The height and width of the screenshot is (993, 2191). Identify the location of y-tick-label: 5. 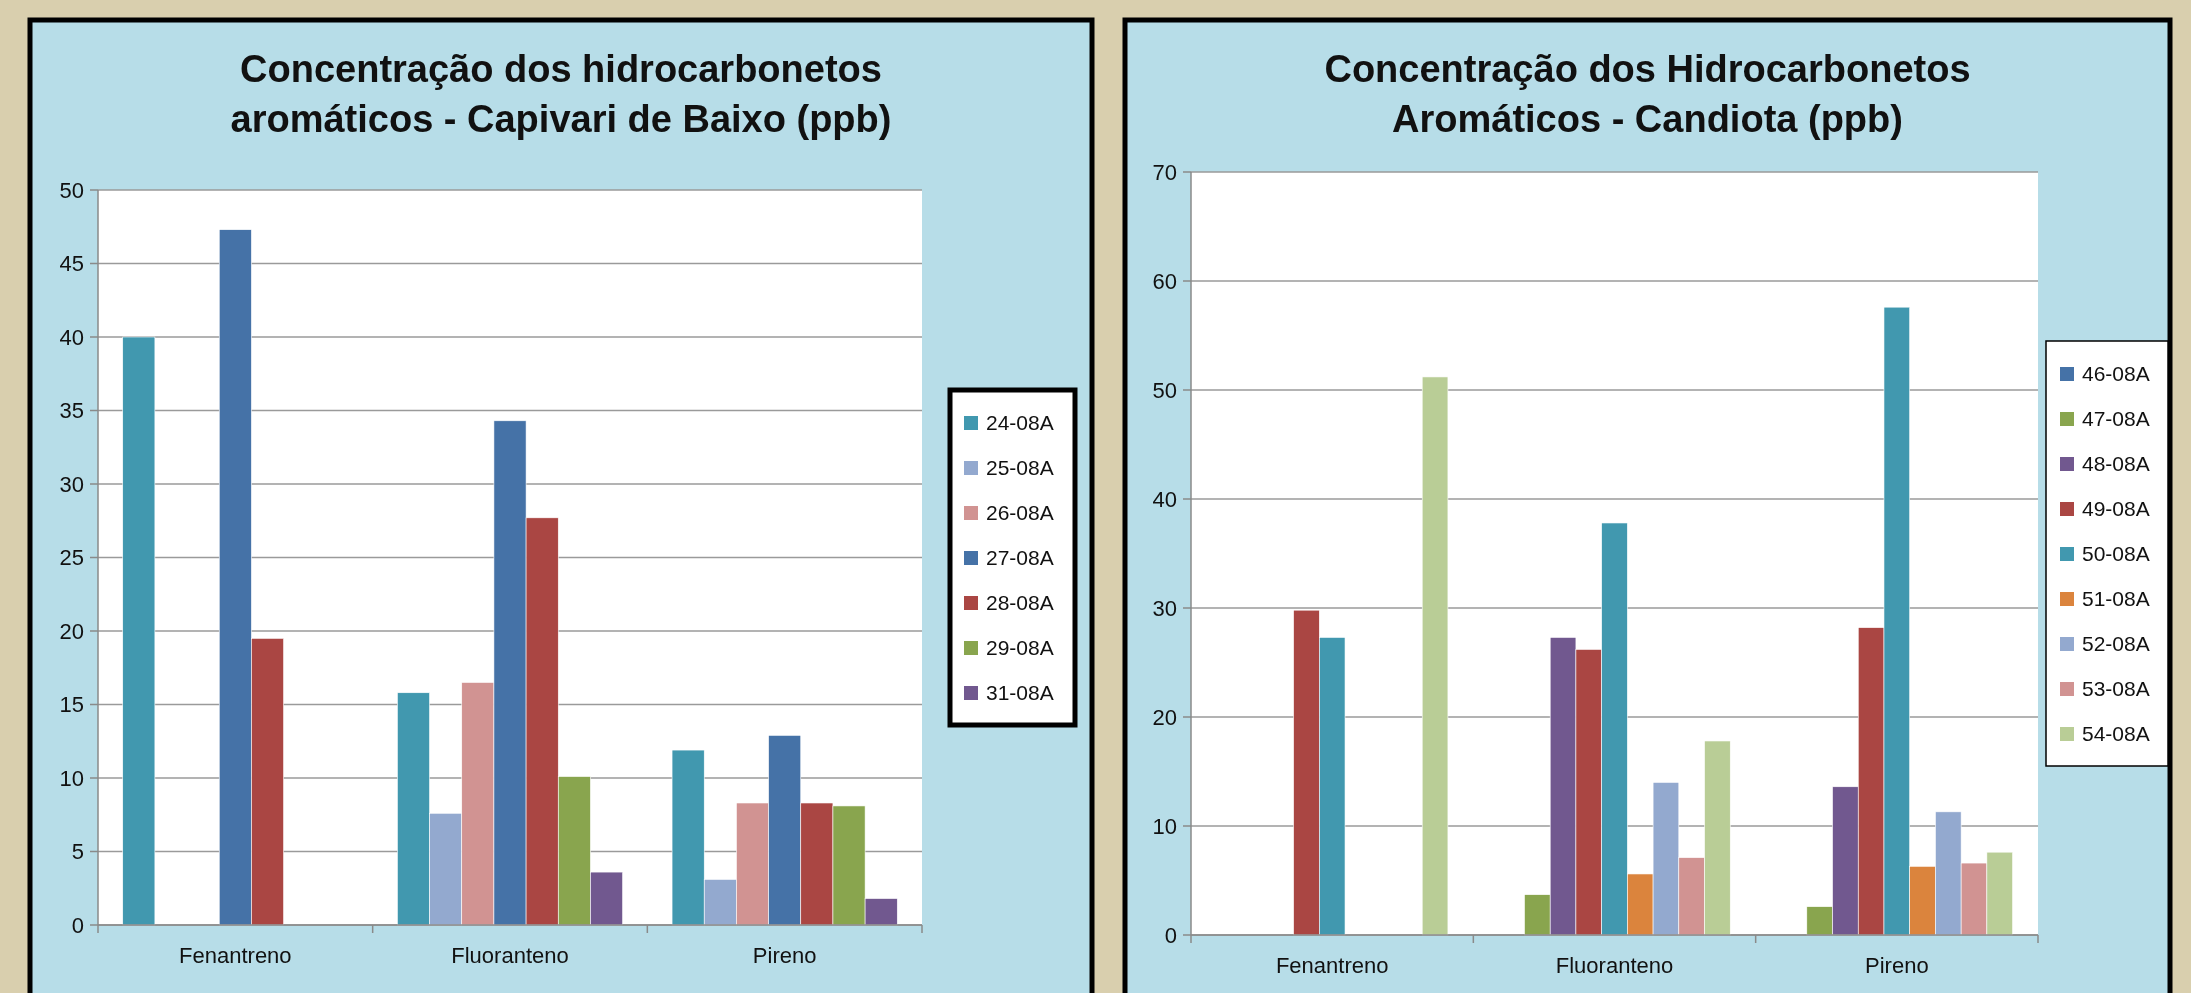
(77, 852).